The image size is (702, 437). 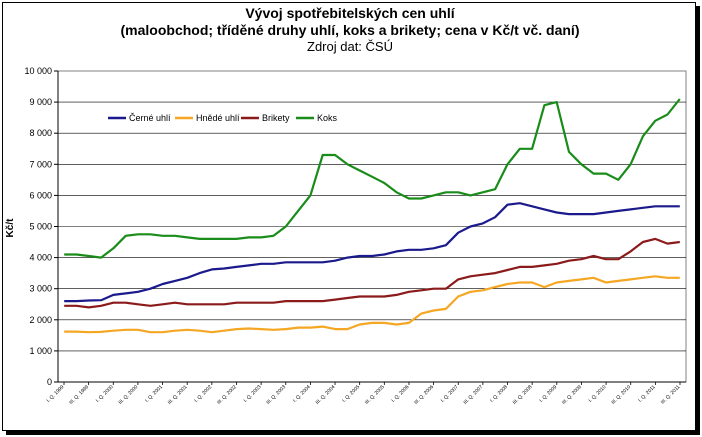 I want to click on x-tick-label: III. Q. 2003, so click(x=276, y=395).